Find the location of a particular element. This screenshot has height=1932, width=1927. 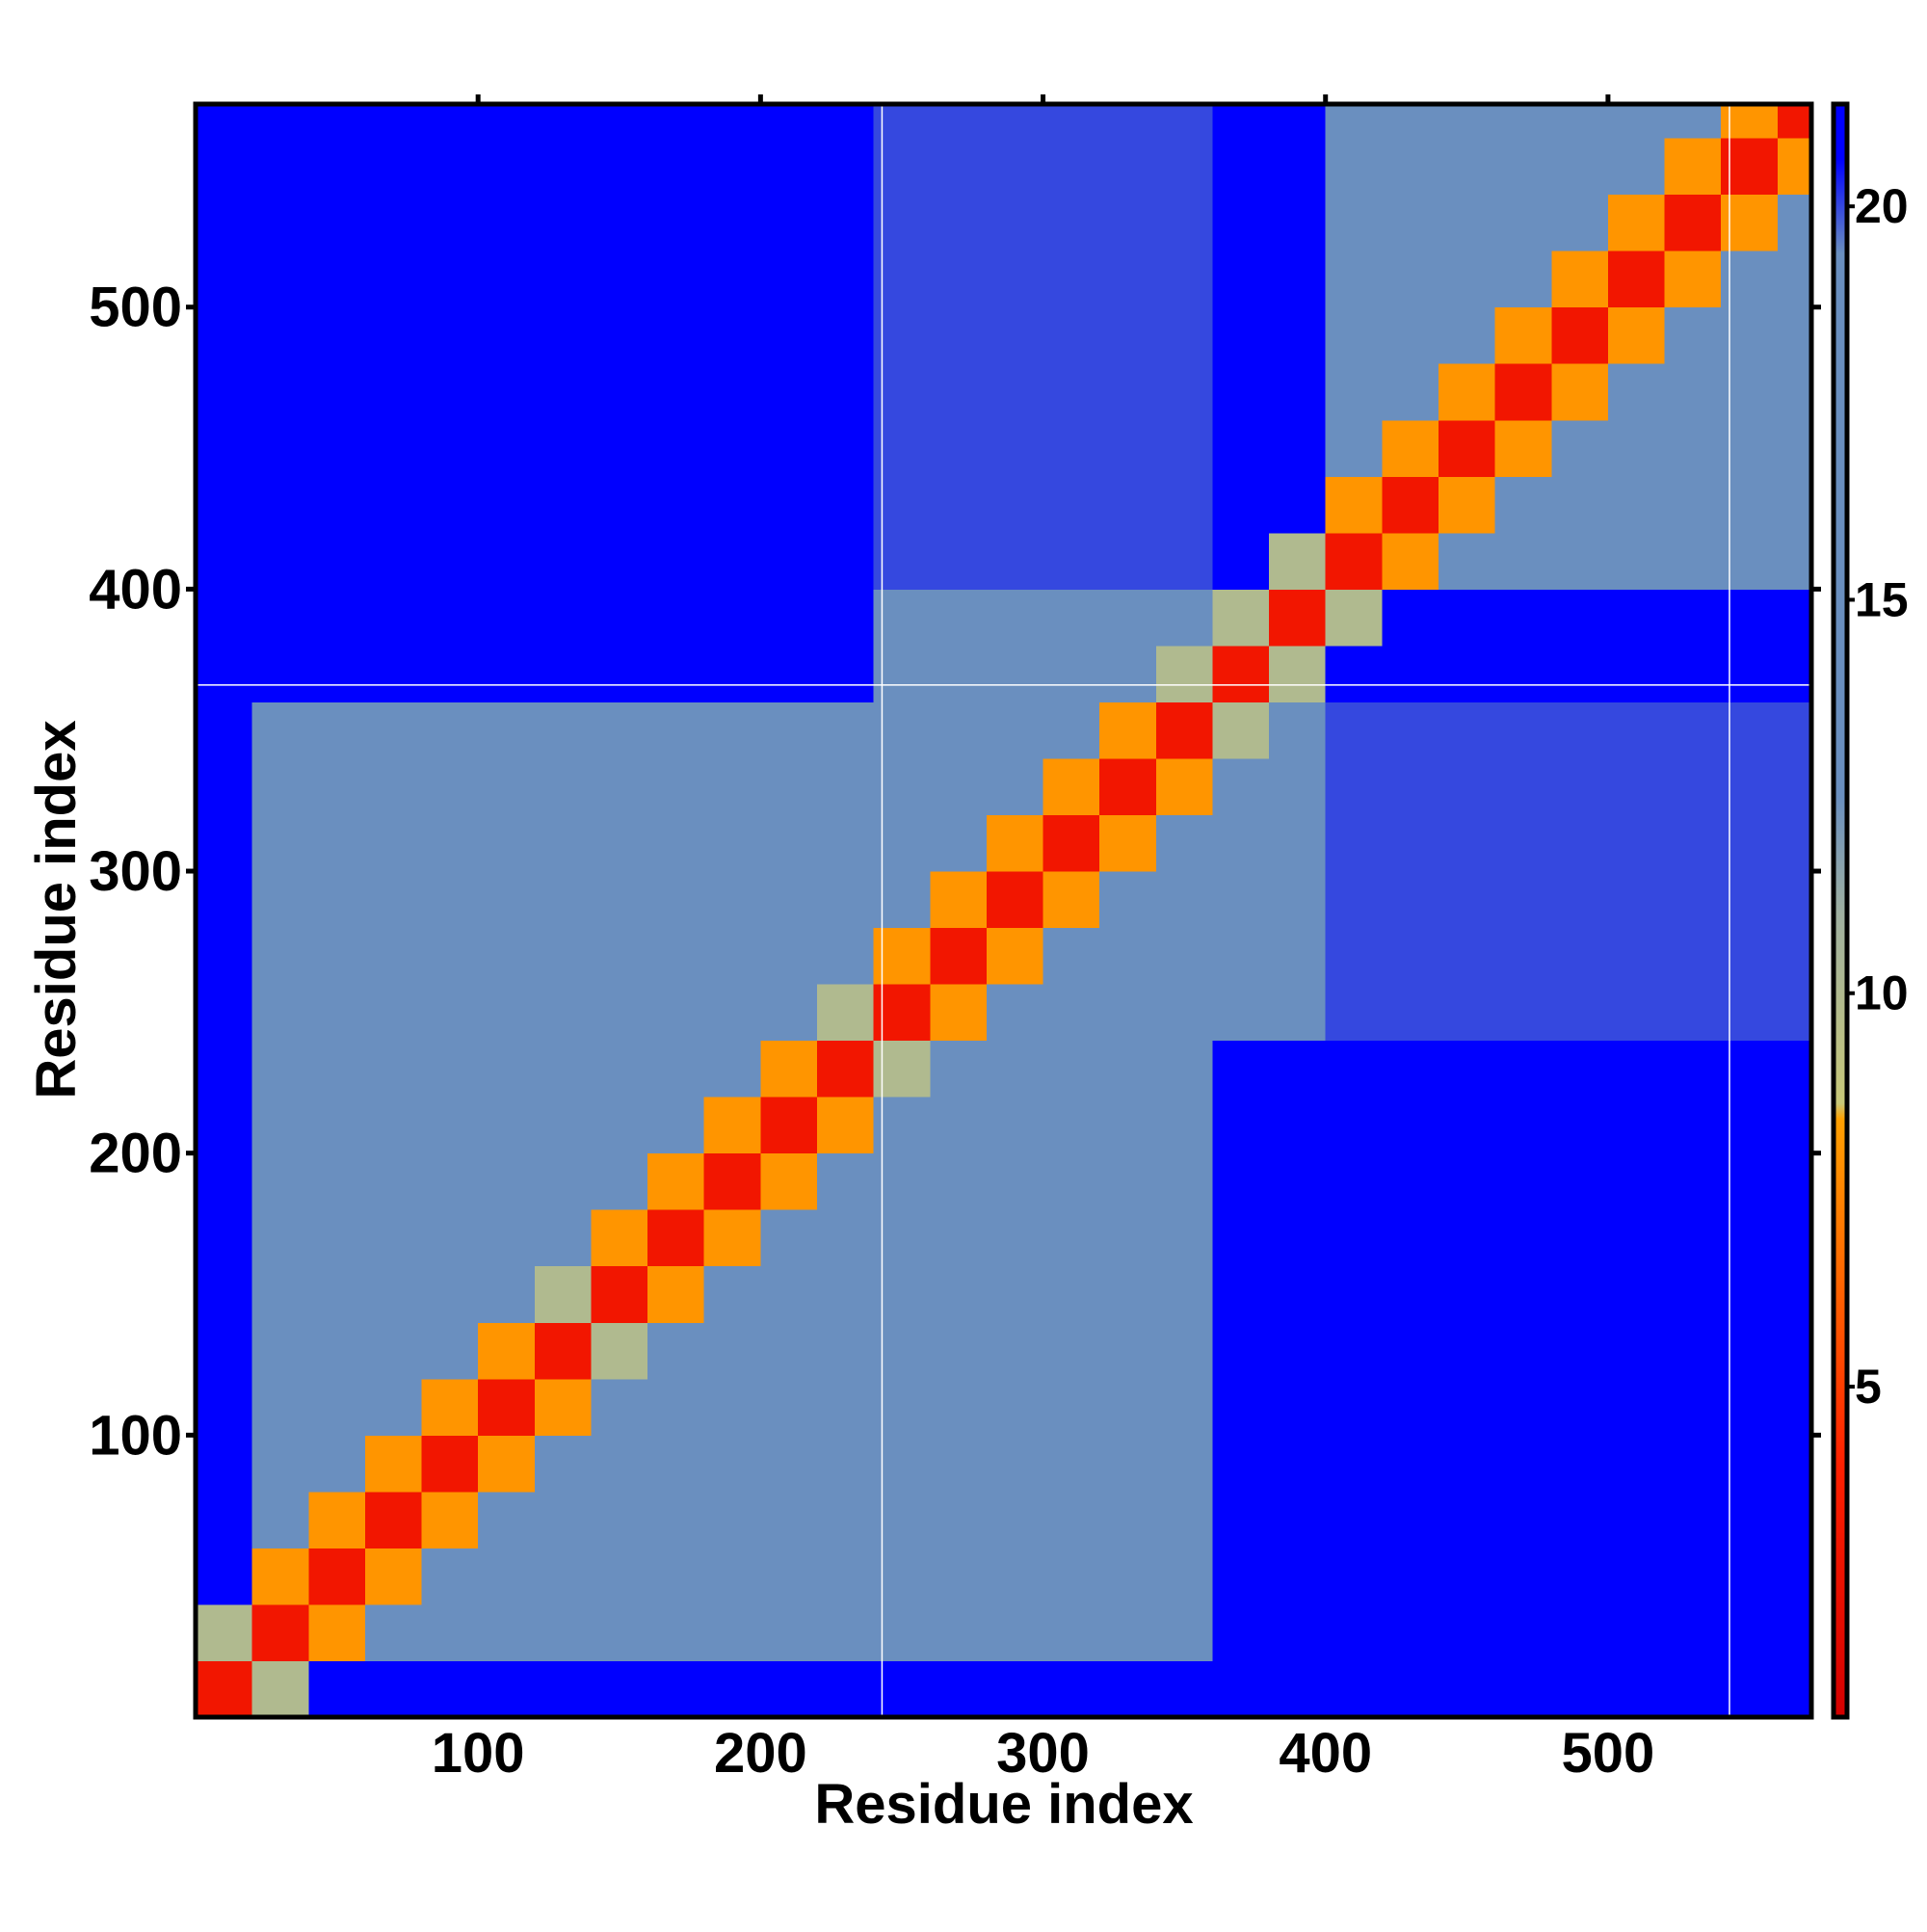

x-tick-label: 500 is located at coordinates (1608, 1753).